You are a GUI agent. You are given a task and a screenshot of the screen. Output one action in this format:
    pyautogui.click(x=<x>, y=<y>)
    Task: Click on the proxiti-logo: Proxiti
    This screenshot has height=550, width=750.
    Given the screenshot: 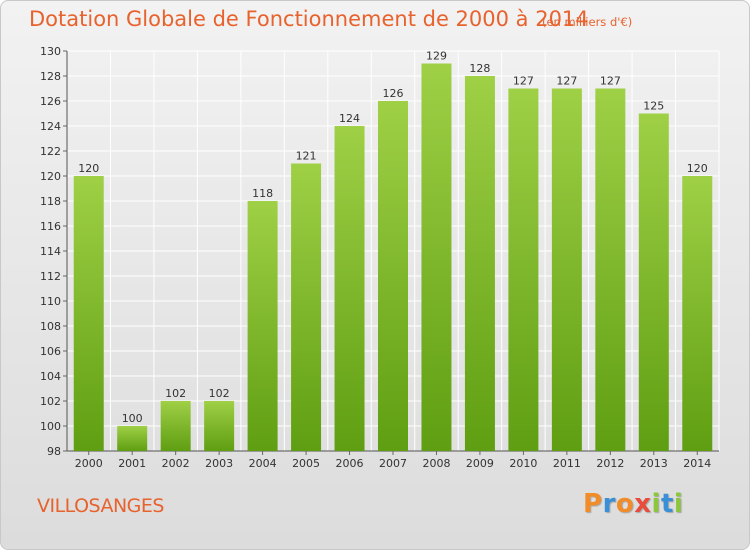 What is the action you would take?
    pyautogui.click(x=633, y=504)
    